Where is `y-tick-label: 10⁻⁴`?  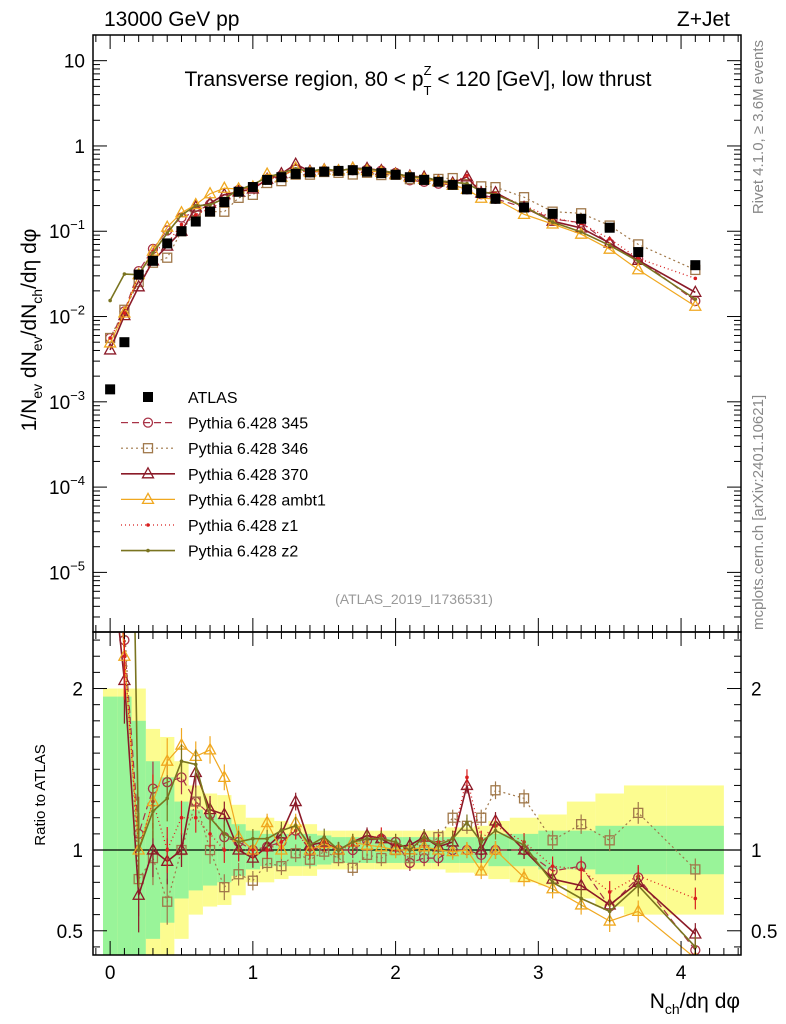 y-tick-label: 10⁻⁴ is located at coordinates (67, 486).